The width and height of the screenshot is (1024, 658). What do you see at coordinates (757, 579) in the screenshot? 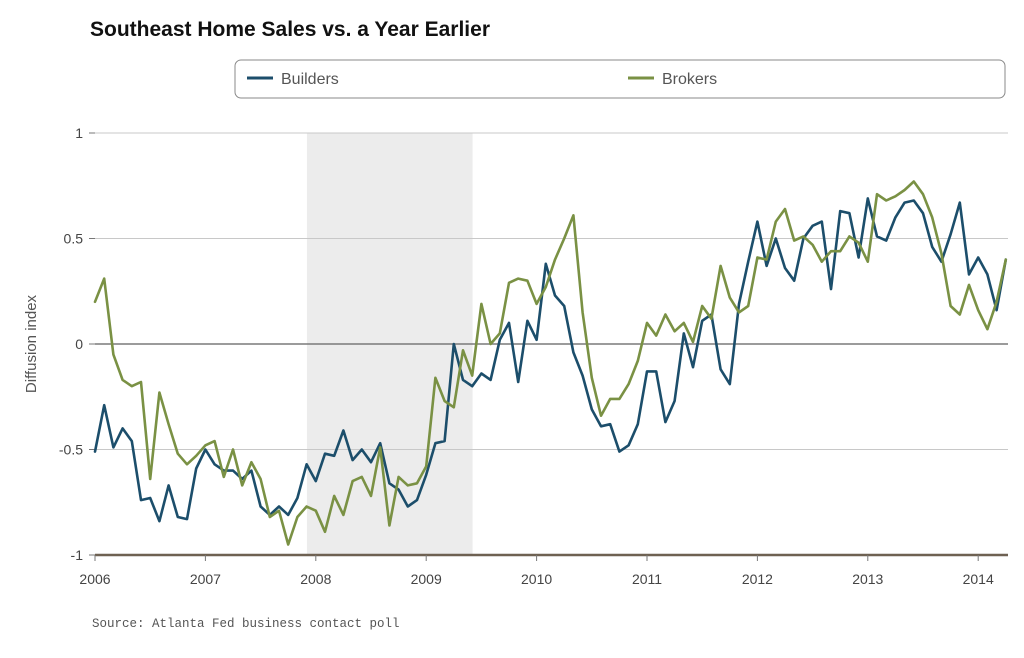
I see `x-tick-label-6: 2012` at bounding box center [757, 579].